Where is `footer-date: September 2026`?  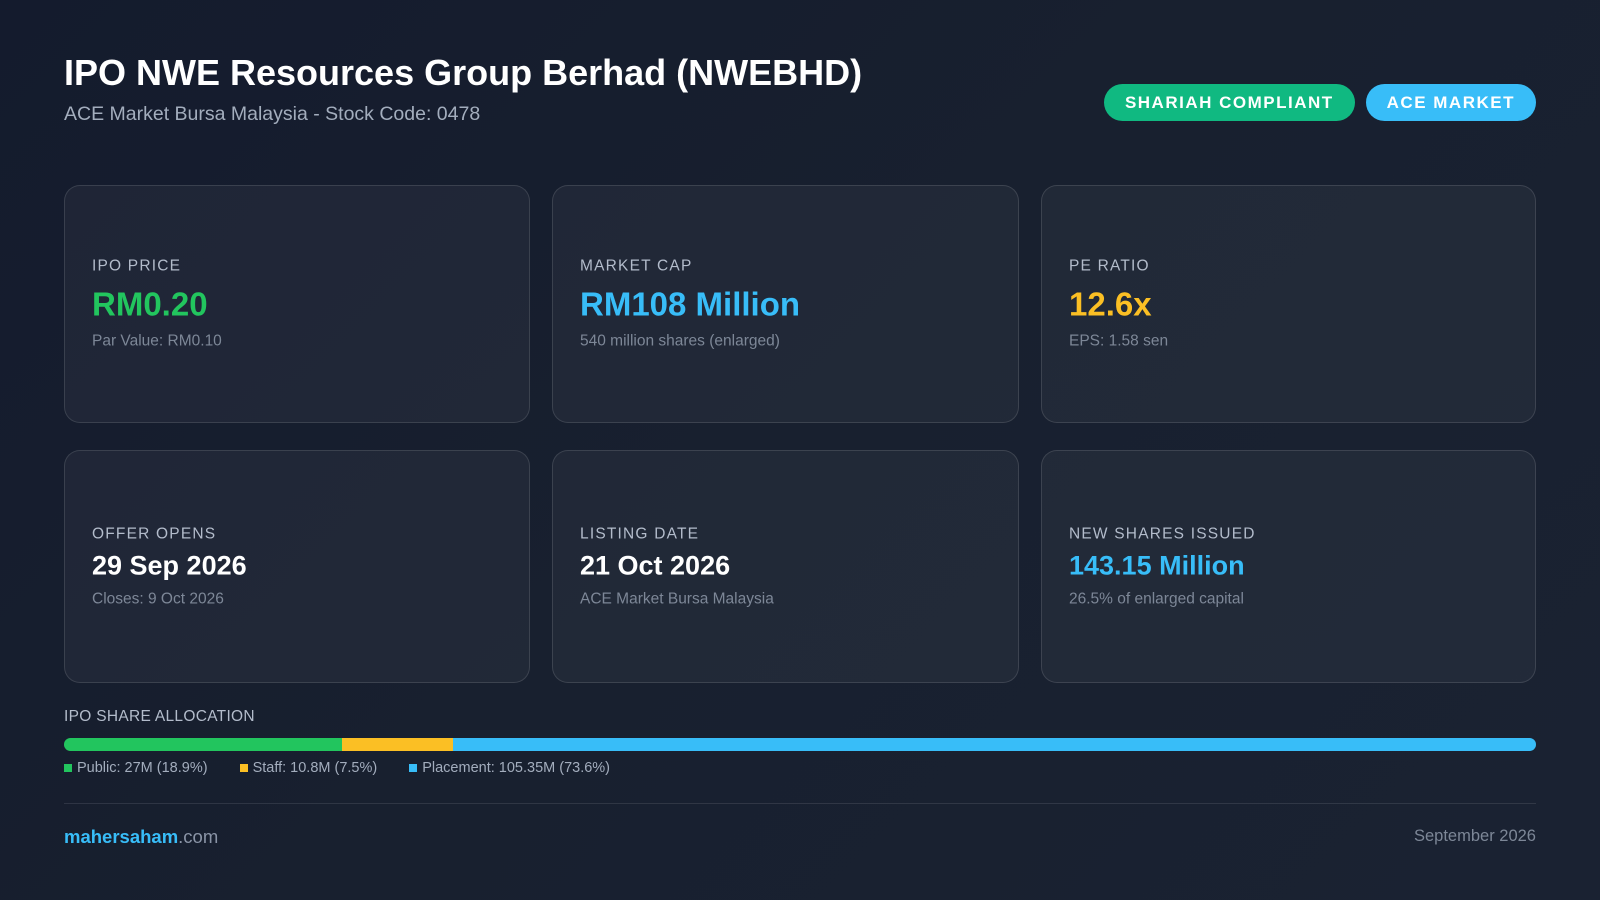 footer-date: September 2026 is located at coordinates (1474, 836).